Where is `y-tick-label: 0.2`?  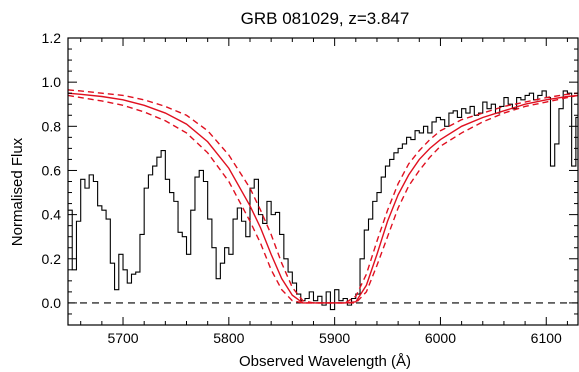
y-tick-label: 0.2 is located at coordinates (52, 259).